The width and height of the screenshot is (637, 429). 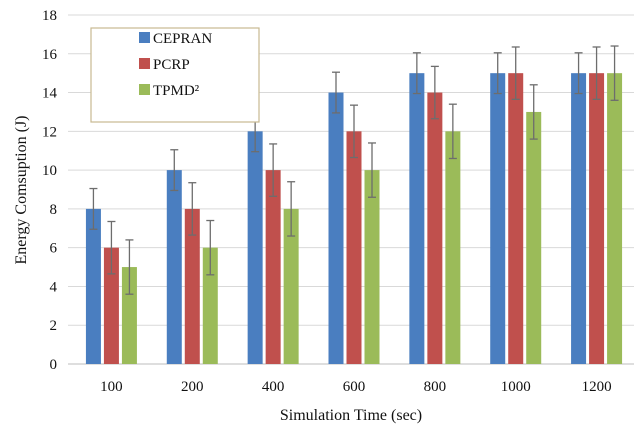 What do you see at coordinates (182, 39) in the screenshot?
I see `legend-label: CEPRAN` at bounding box center [182, 39].